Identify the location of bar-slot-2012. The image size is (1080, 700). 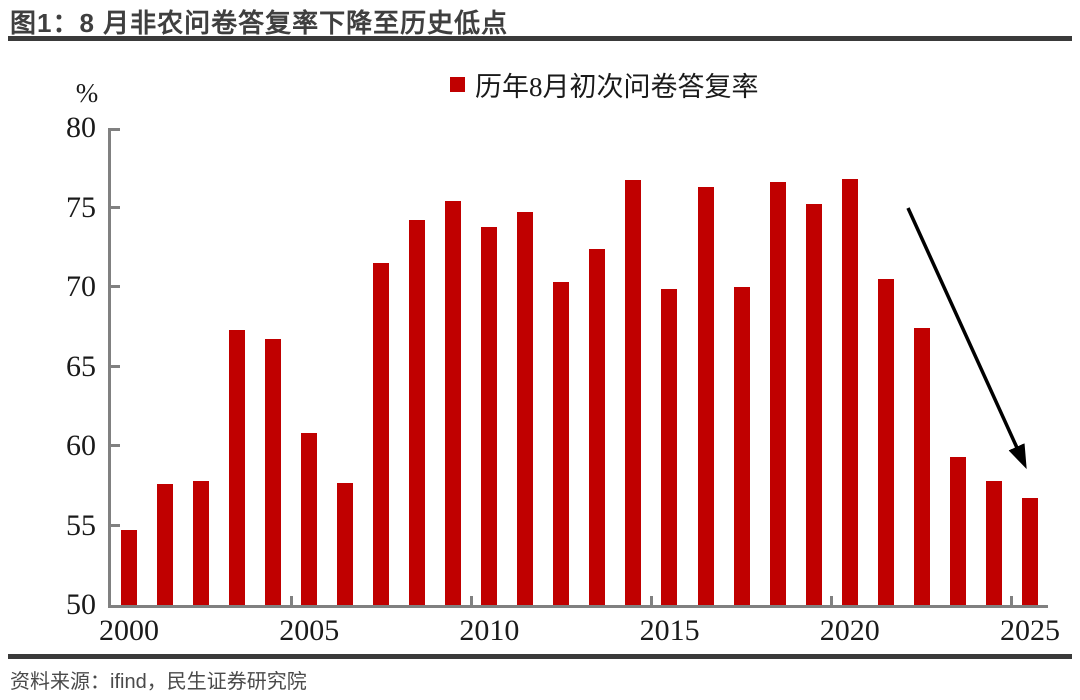
(561, 366).